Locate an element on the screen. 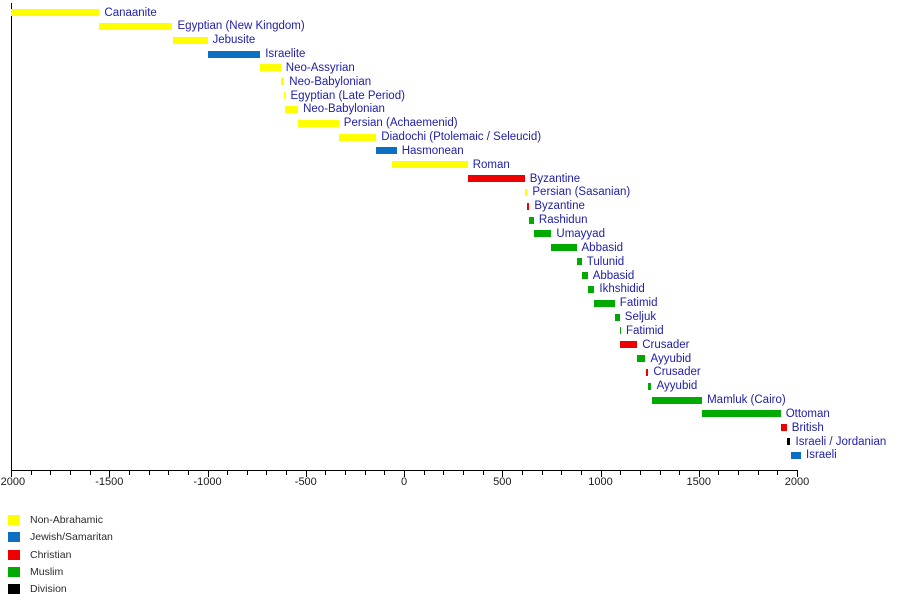  timeline-bar-label: British is located at coordinates (807, 427).